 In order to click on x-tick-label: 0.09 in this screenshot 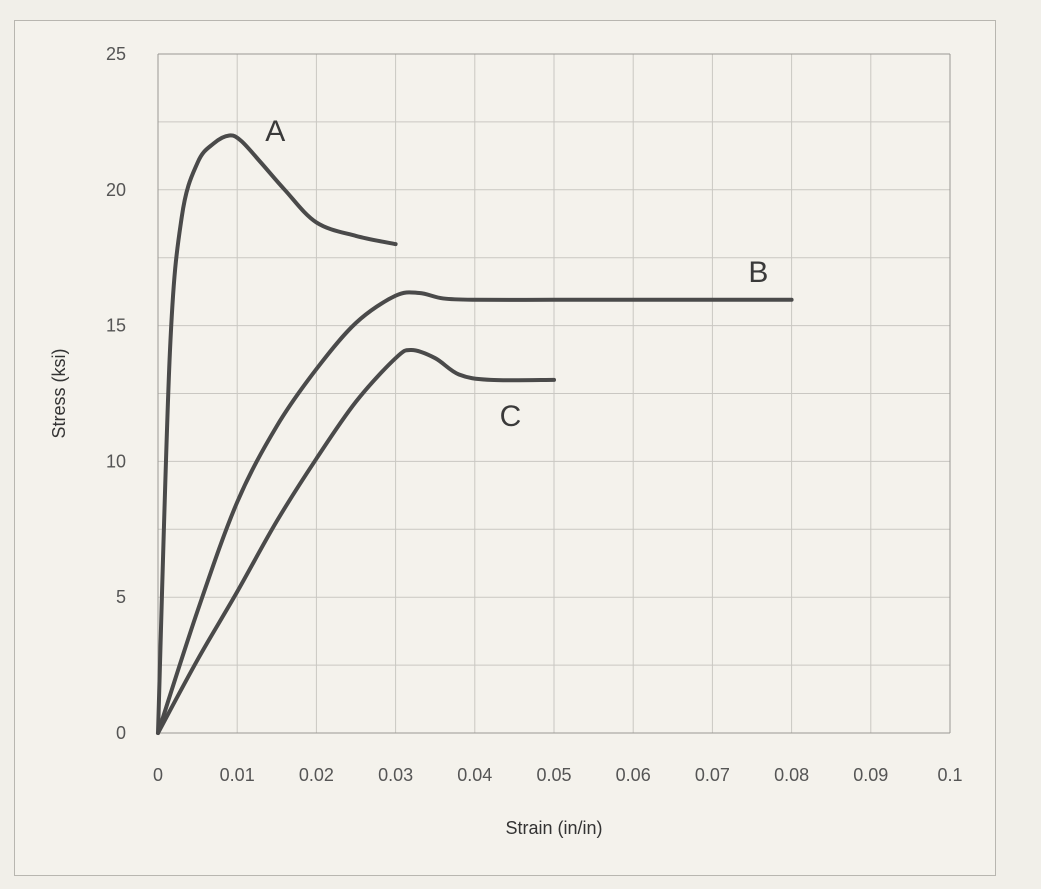, I will do `click(870, 775)`.